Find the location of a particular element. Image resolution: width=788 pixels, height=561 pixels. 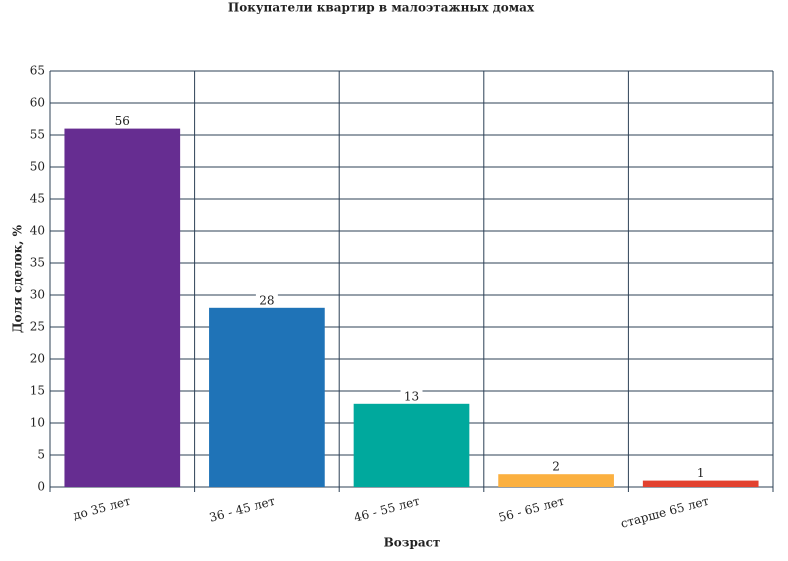

y-axis-title: Доля сделок, % is located at coordinates (18, 278).